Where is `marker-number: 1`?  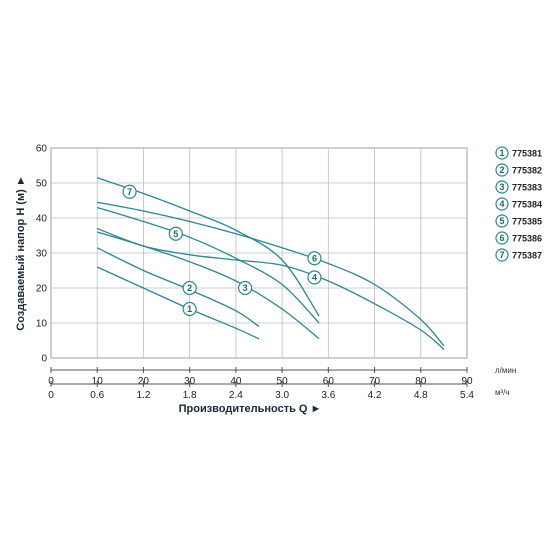
marker-number: 1 is located at coordinates (189, 309).